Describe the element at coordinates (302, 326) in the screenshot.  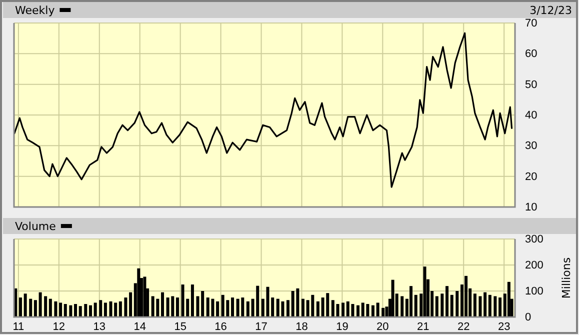
I see `x-tick-label: 18` at that location.